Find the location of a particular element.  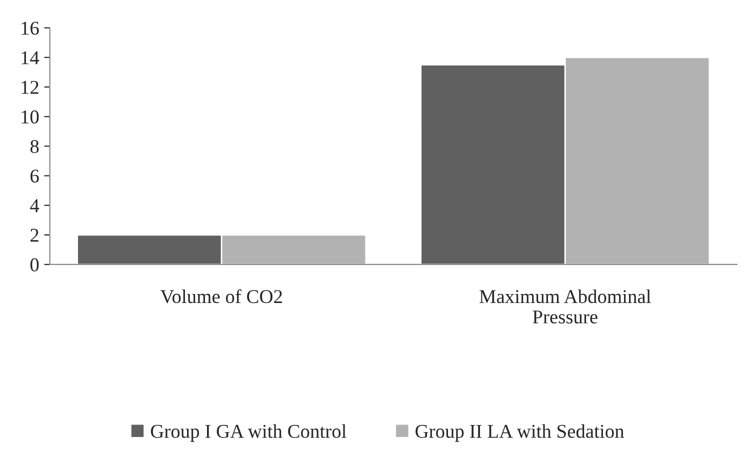

y-tick-label: 4 is located at coordinates (35, 205).